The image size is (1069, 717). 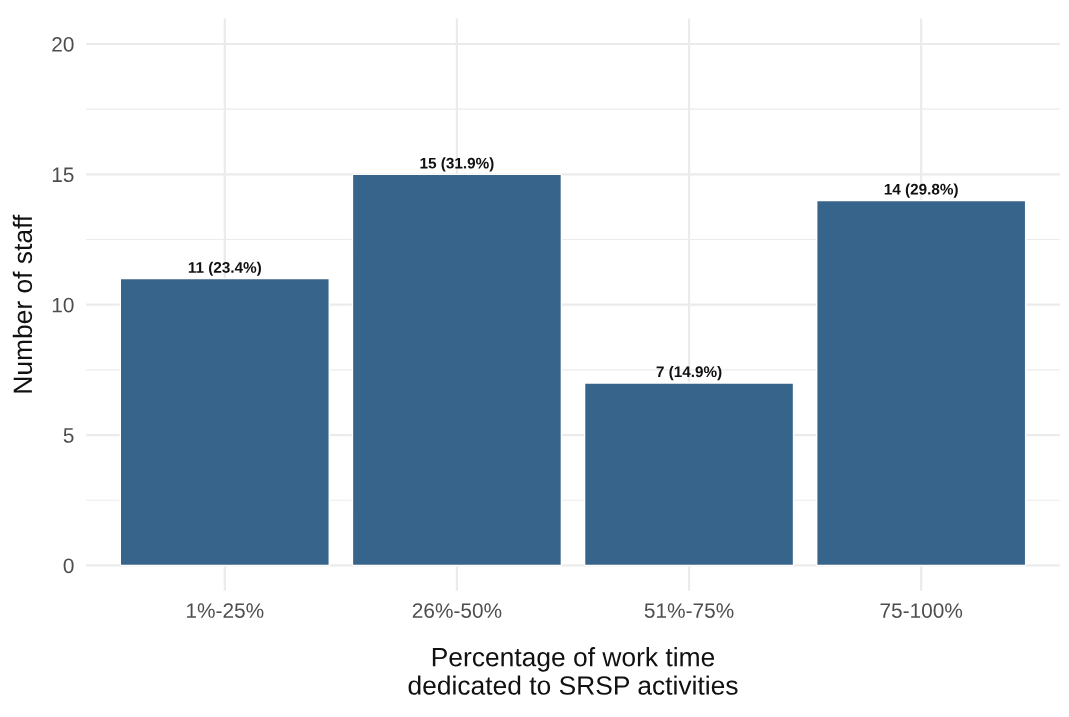 What do you see at coordinates (689, 373) in the screenshot?
I see `data-label: 7 (14.9%)` at bounding box center [689, 373].